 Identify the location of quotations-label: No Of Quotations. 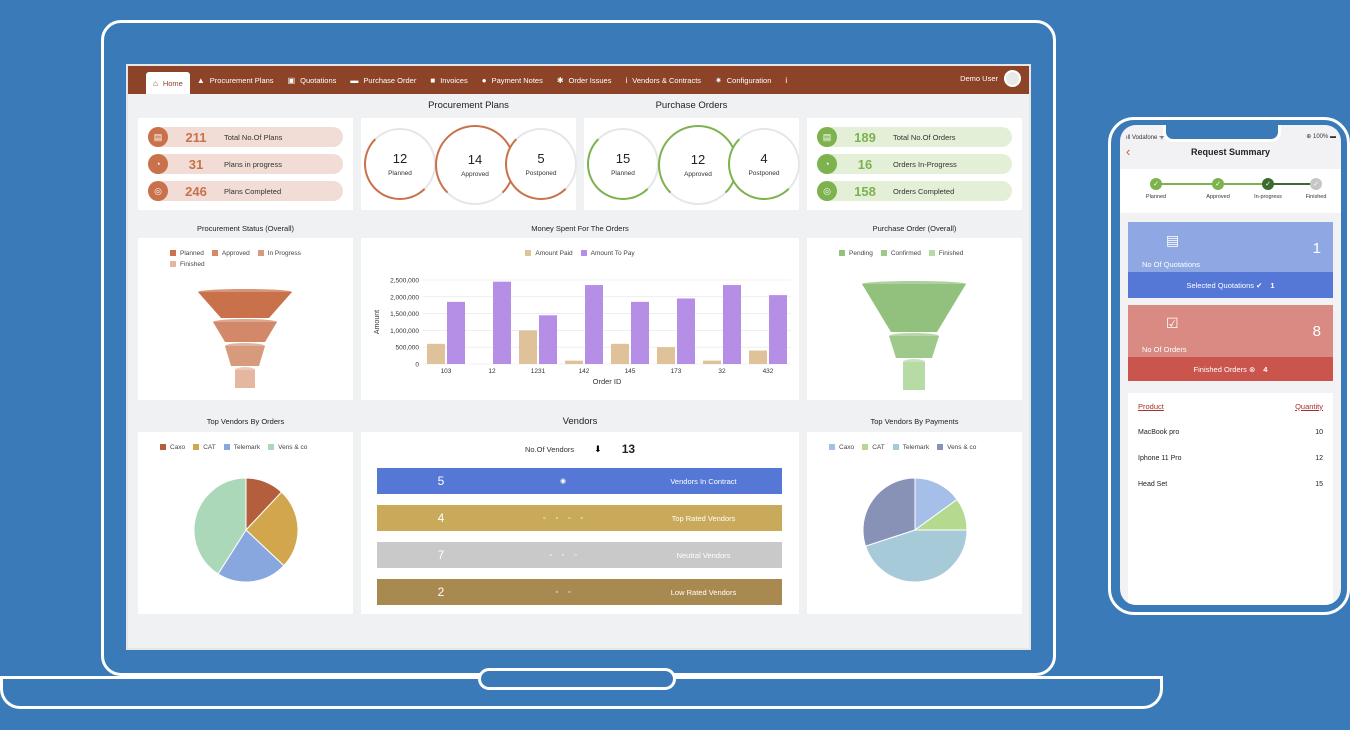
(1171, 264).